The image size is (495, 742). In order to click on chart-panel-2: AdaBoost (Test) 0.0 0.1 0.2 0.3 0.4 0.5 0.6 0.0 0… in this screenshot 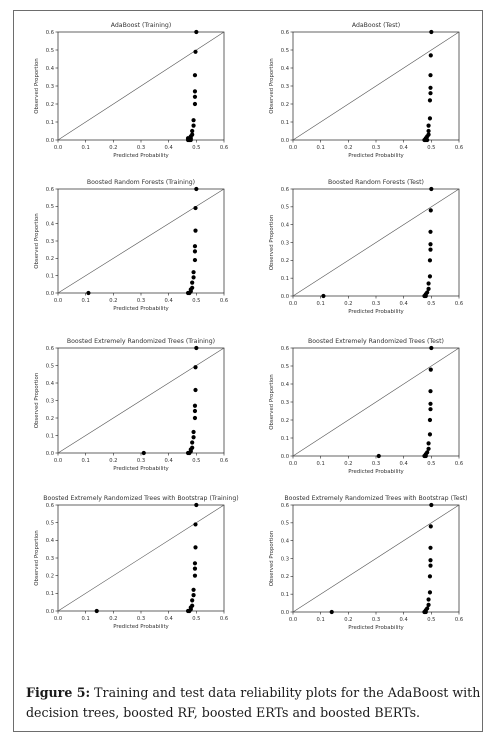, I will do `click(366, 90)`.